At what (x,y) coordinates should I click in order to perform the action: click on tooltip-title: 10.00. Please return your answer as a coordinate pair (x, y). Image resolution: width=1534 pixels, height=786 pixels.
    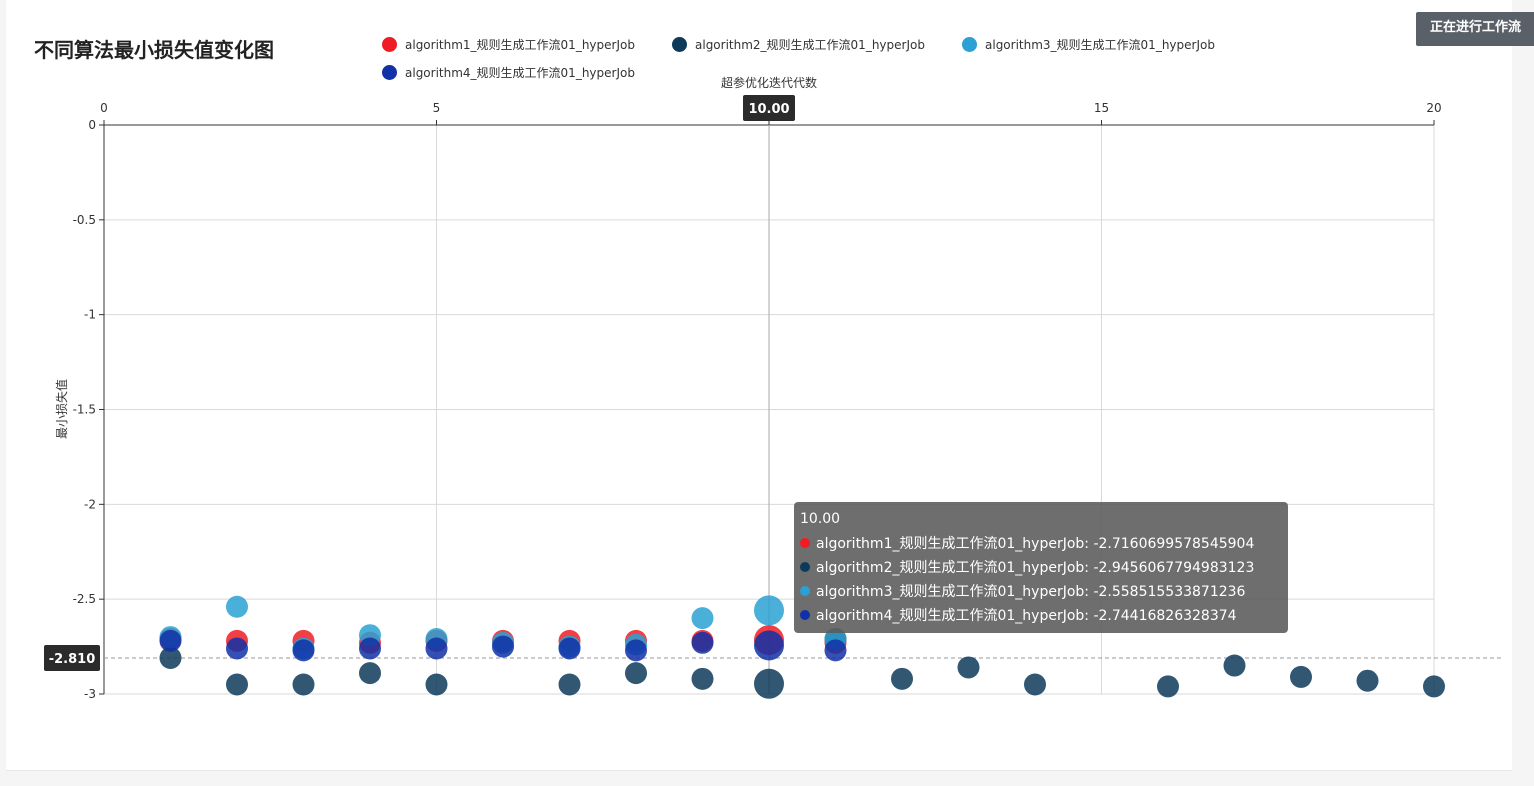
    Looking at the image, I should click on (820, 519).